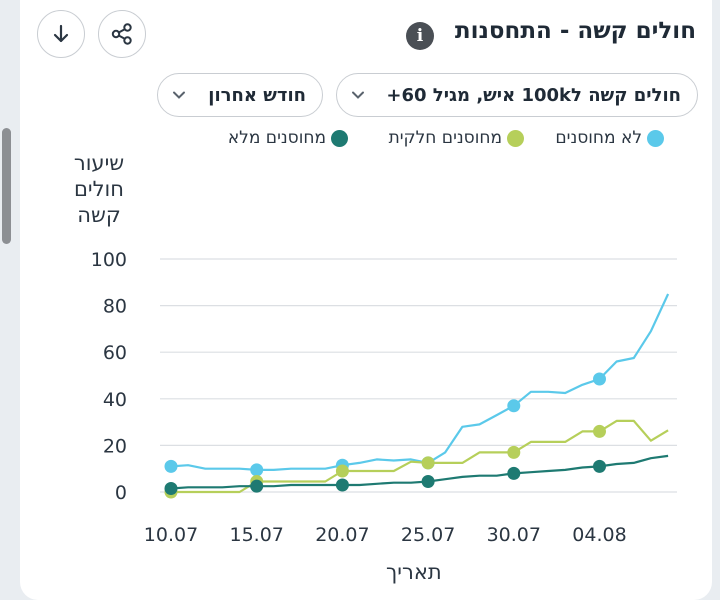  What do you see at coordinates (121, 493) in the screenshot?
I see `y-tick-label: 0` at bounding box center [121, 493].